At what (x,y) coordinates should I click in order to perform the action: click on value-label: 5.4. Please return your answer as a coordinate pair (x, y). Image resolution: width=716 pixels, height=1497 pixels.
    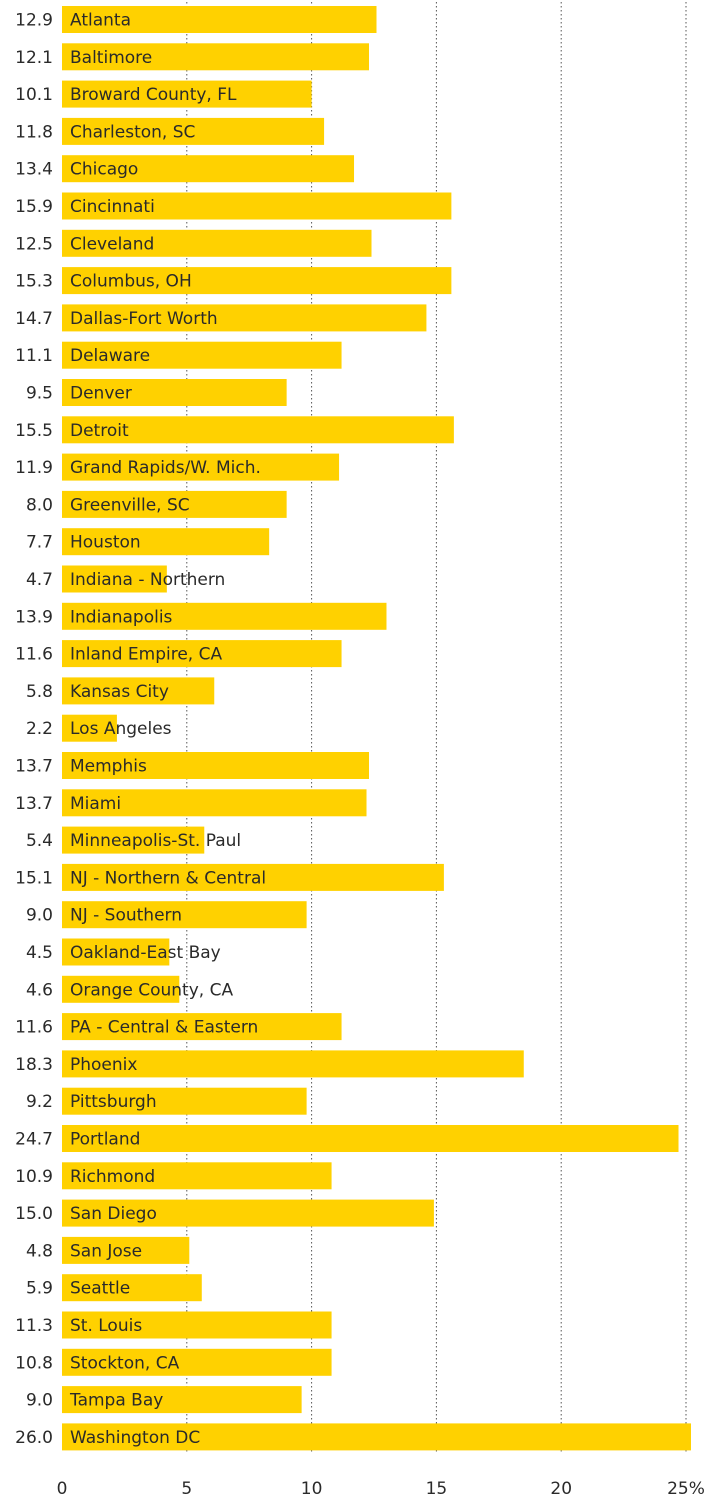
    Looking at the image, I should click on (39, 841).